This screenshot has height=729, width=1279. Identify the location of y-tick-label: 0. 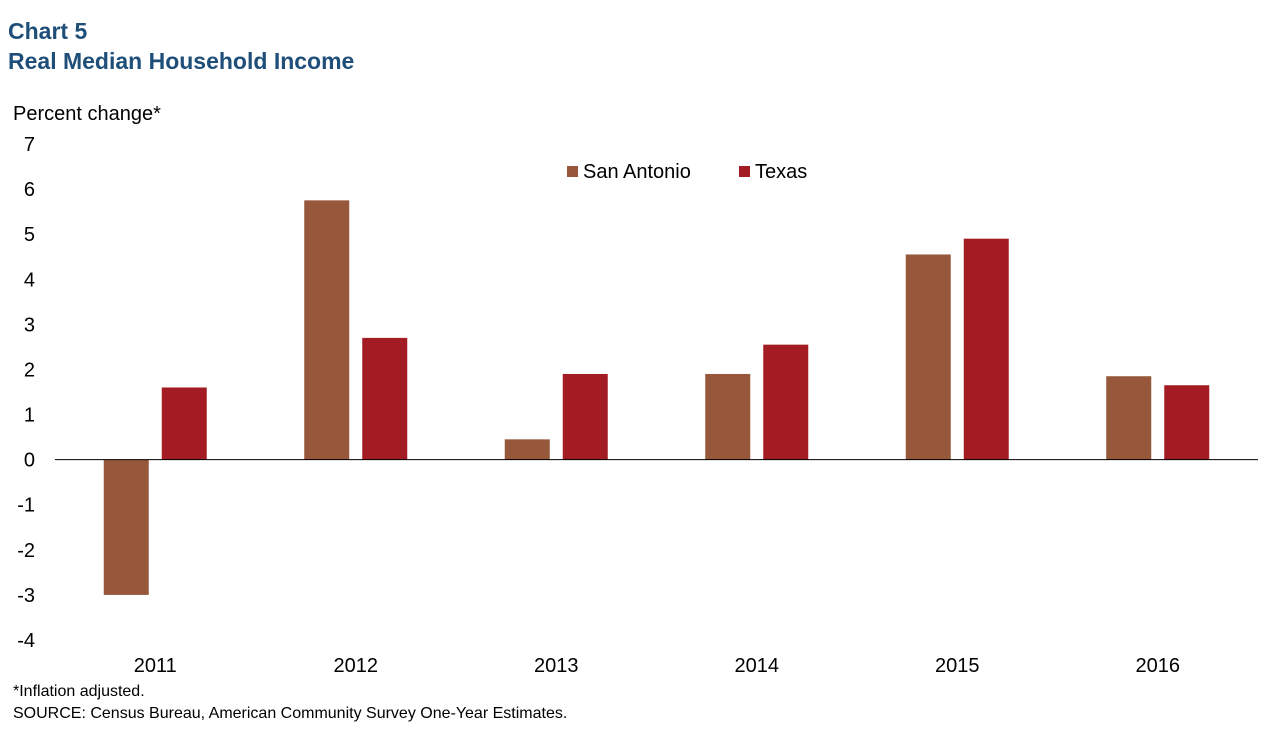
(29, 461).